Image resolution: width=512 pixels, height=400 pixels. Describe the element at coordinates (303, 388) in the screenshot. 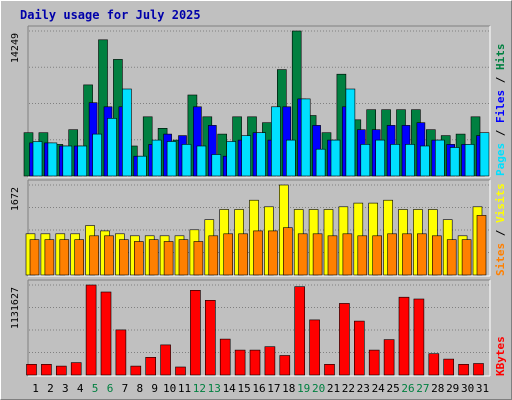

I see `day-label-19: 19` at that location.